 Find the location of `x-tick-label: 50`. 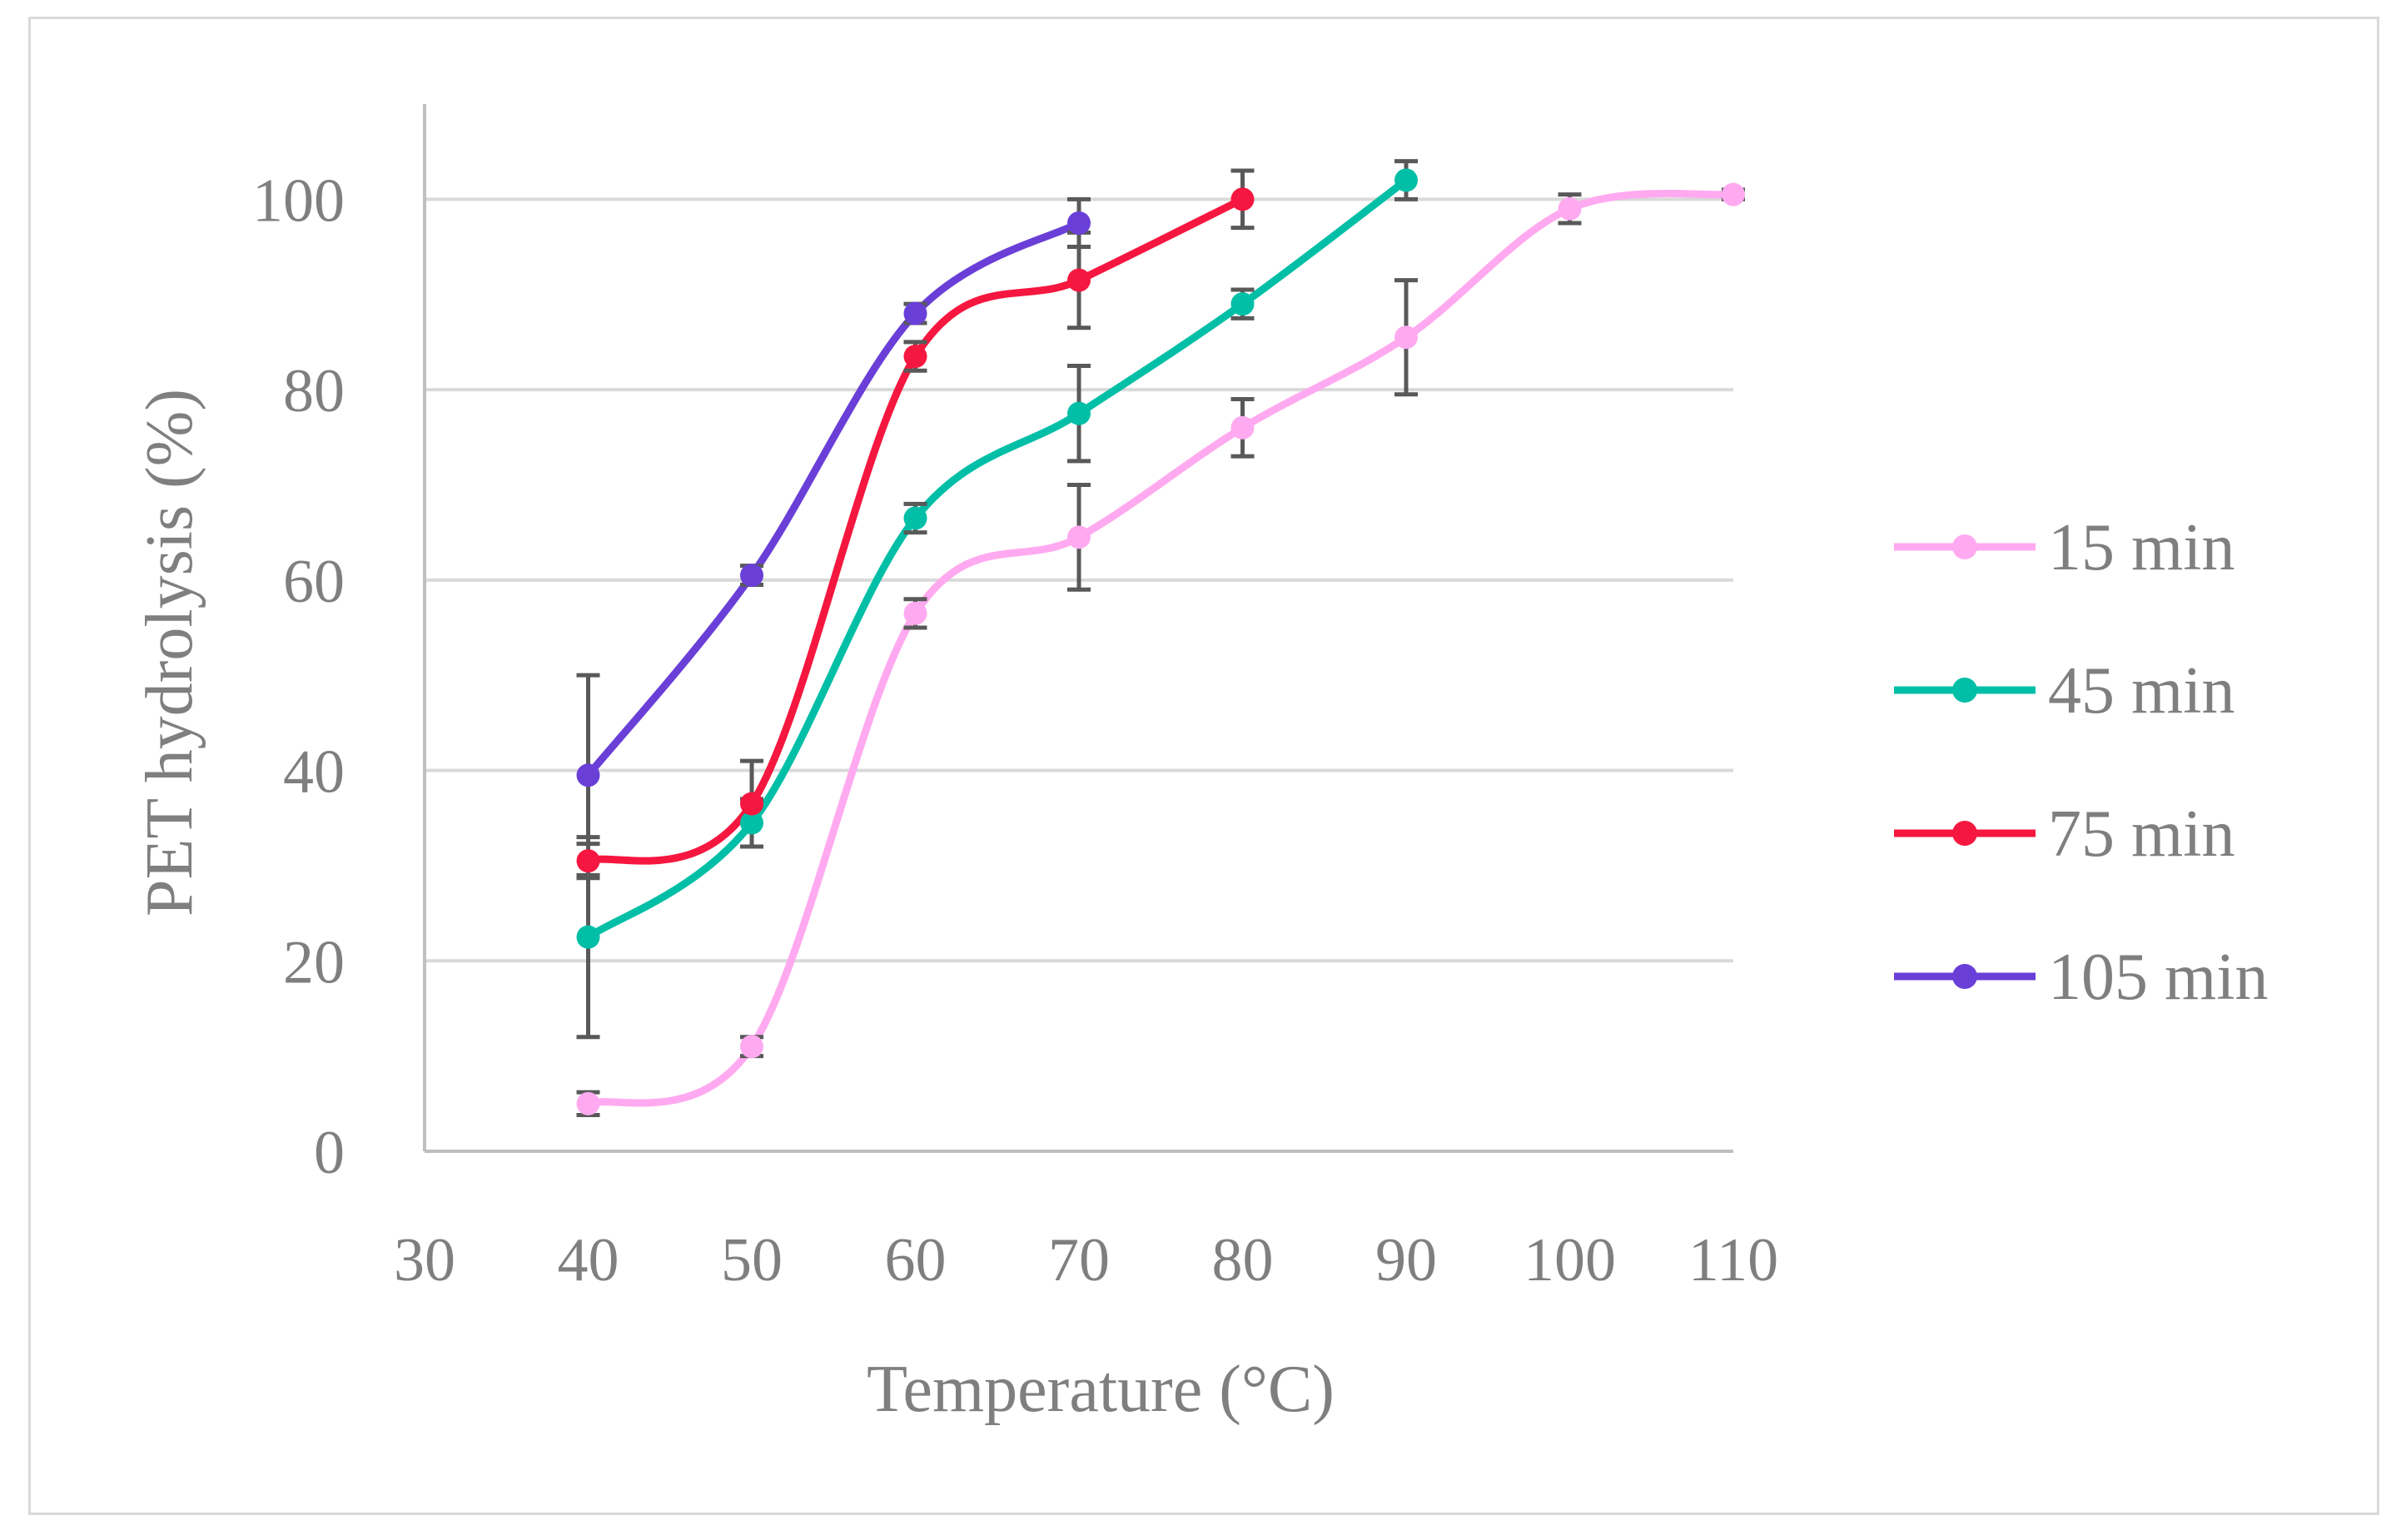

x-tick-label: 50 is located at coordinates (752, 1260).